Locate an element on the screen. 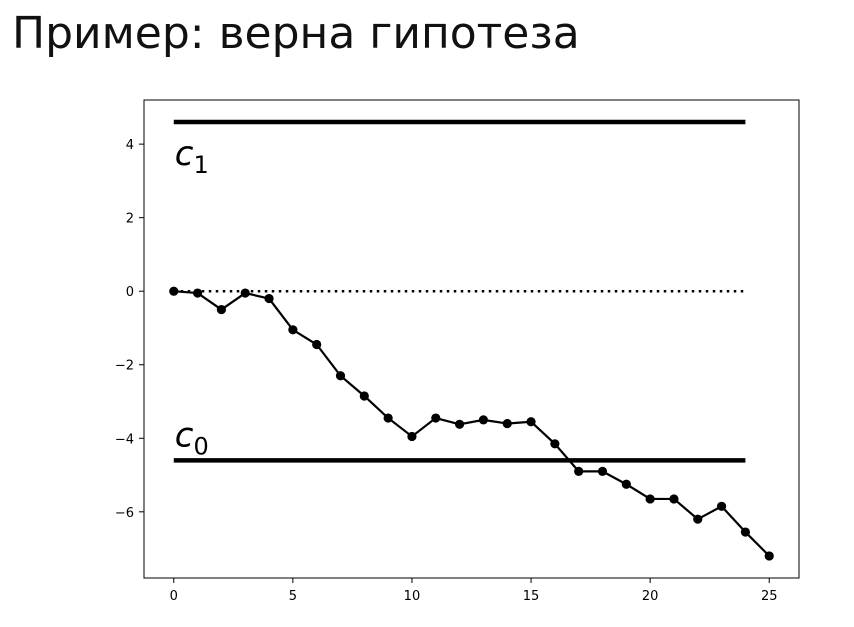 Image resolution: width=854 pixels, height=627 pixels. y-tick-label: −4 is located at coordinates (124, 439).